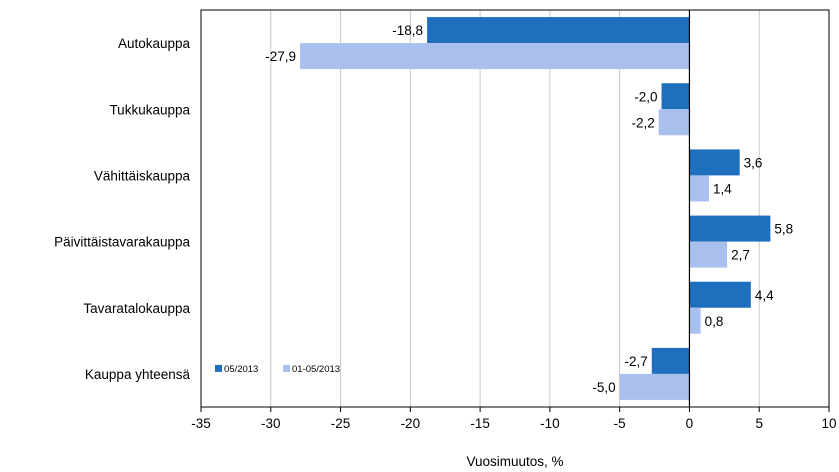  What do you see at coordinates (407, 30) in the screenshot?
I see `data-label-05-2013-autokauppa: -18,8` at bounding box center [407, 30].